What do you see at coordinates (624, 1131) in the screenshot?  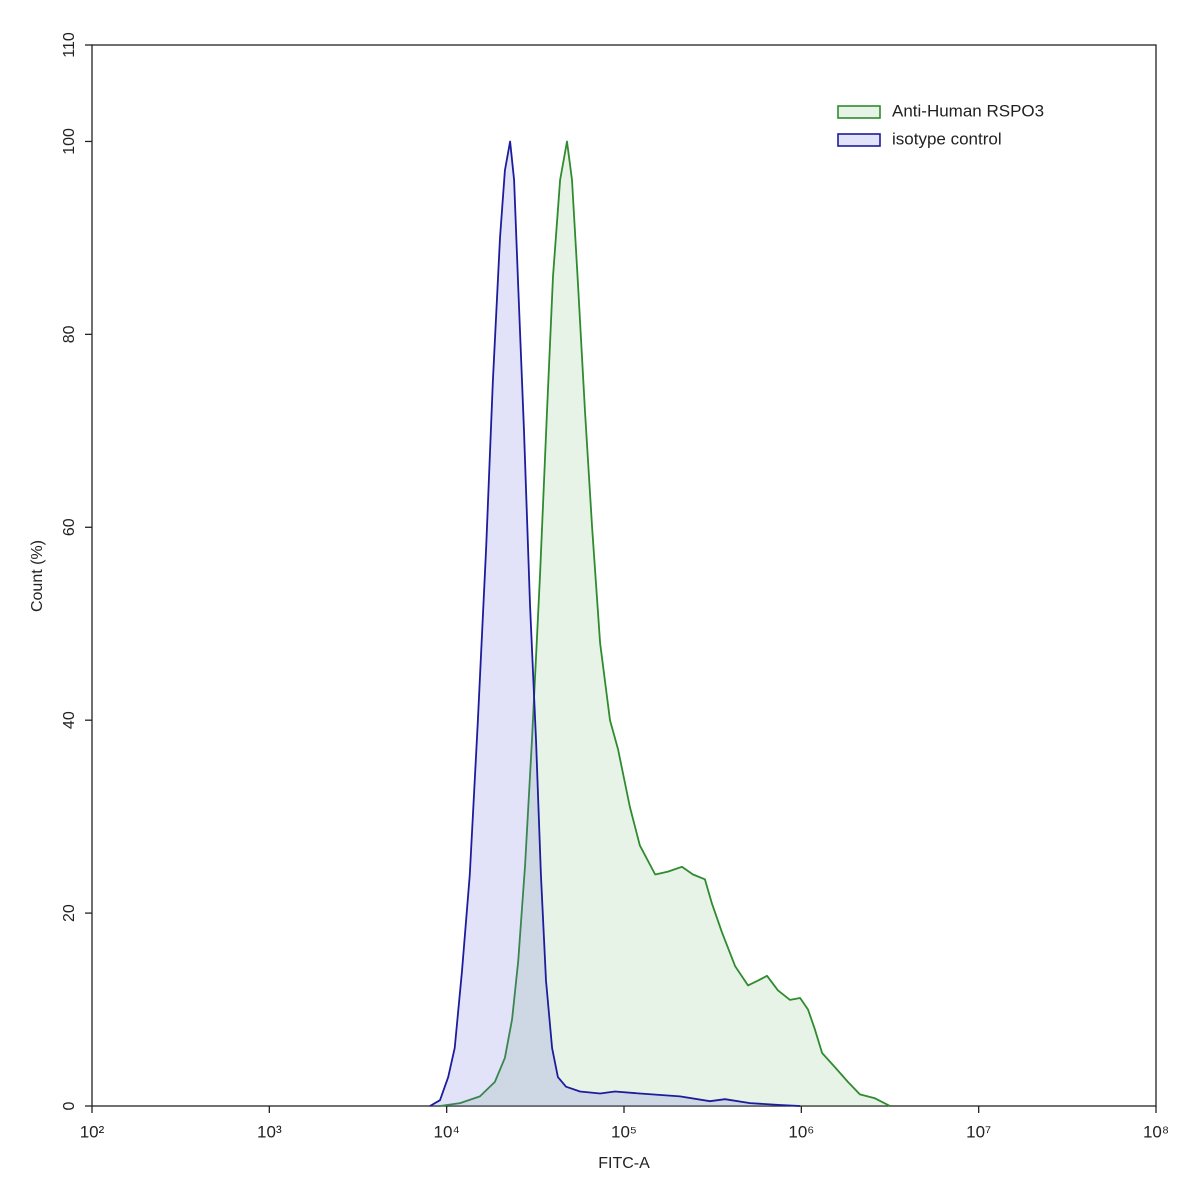 I see `x-tick-label: 10⁵` at bounding box center [624, 1131].